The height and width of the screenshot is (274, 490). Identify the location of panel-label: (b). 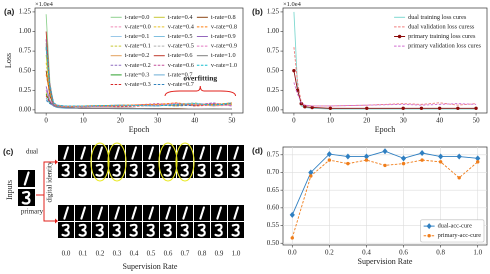
(257, 11).